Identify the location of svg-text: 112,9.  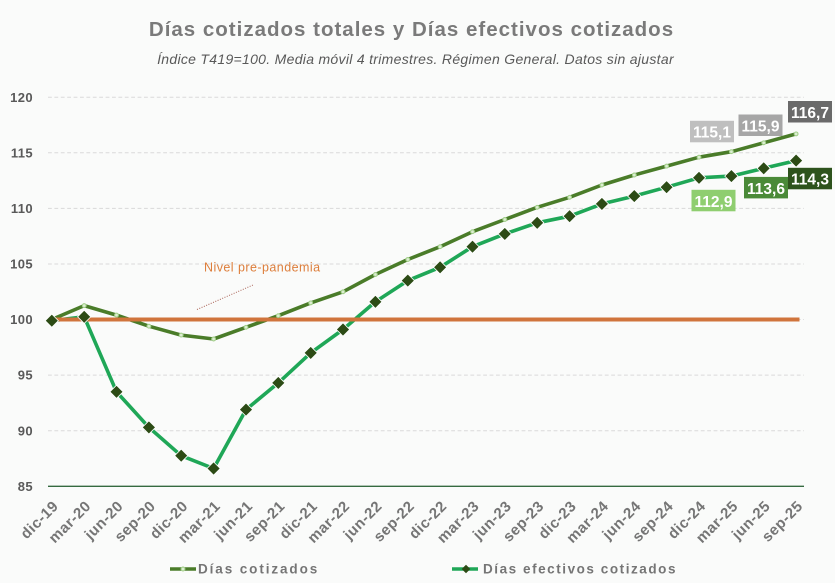
(714, 202).